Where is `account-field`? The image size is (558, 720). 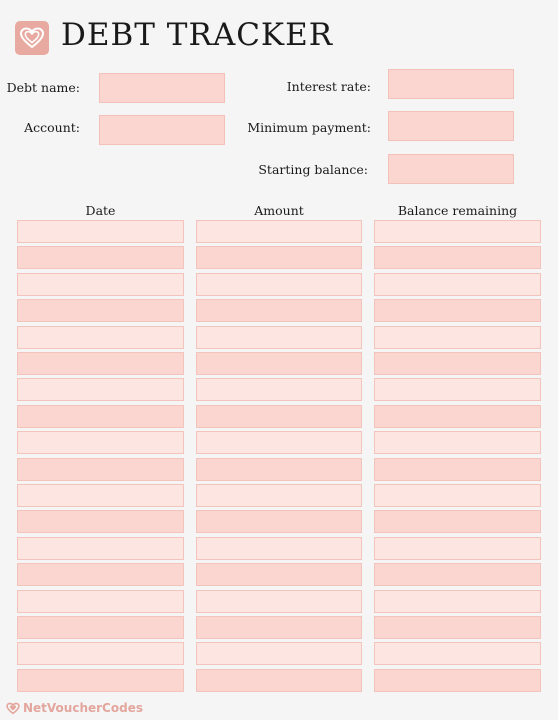
account-field is located at coordinates (162, 130).